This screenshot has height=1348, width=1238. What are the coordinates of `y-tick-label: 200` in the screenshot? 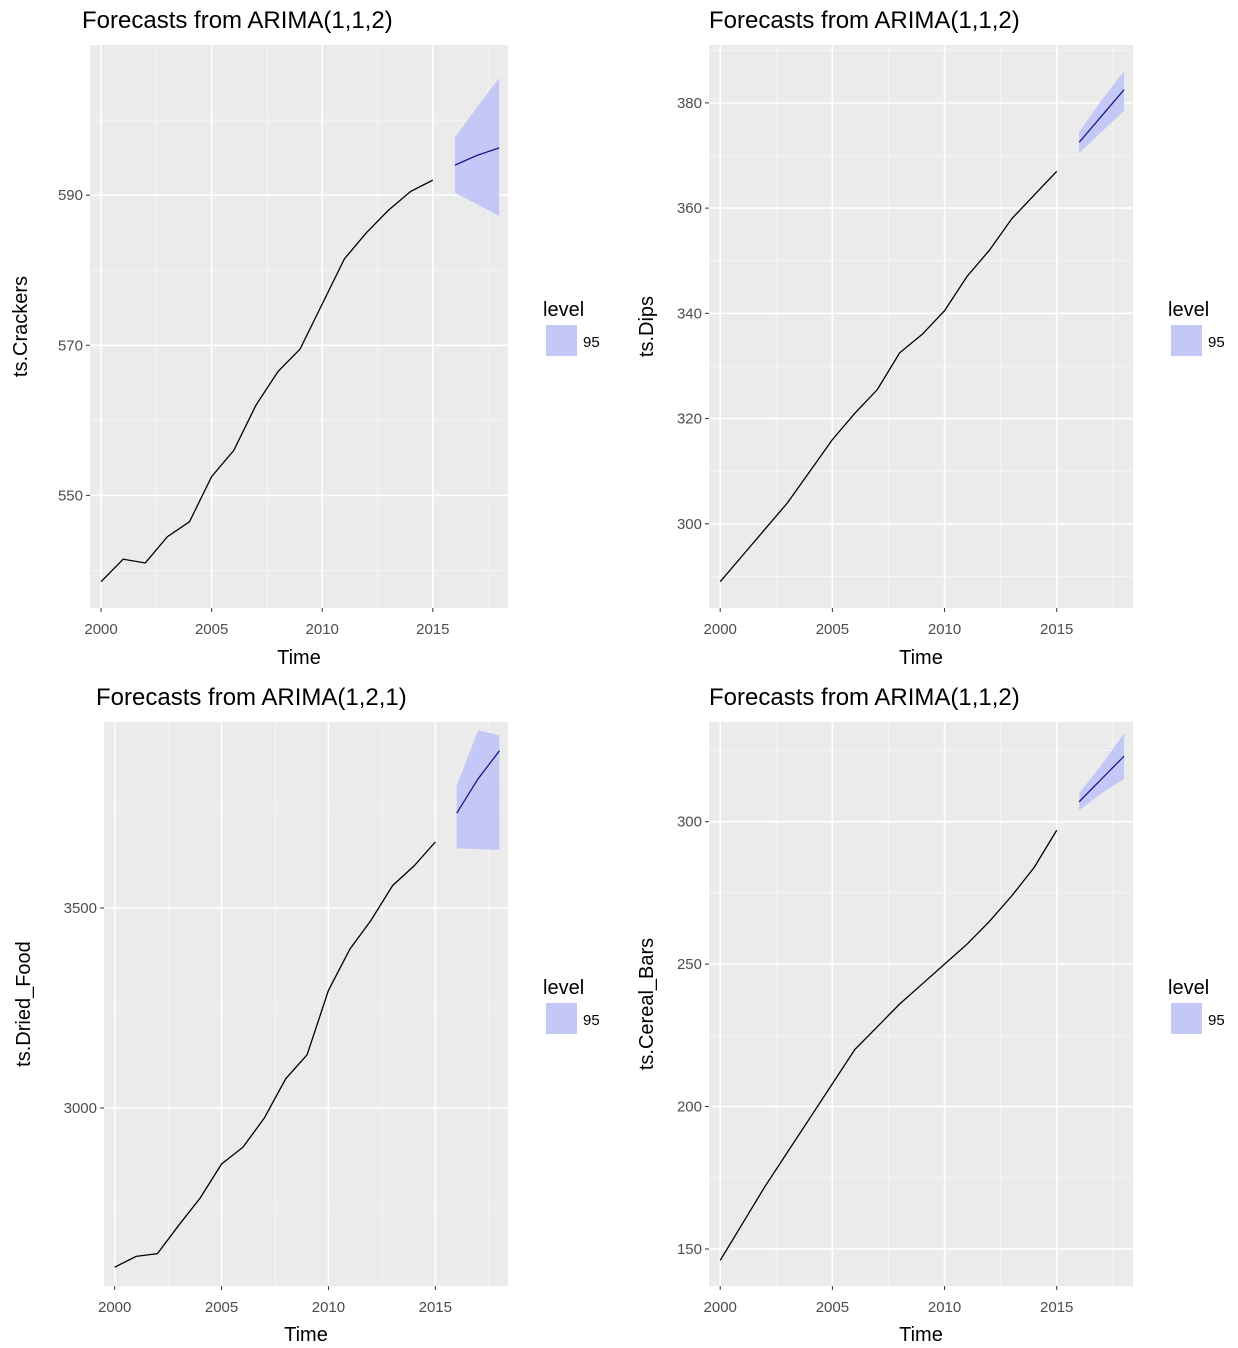 It's located at (689, 1107).